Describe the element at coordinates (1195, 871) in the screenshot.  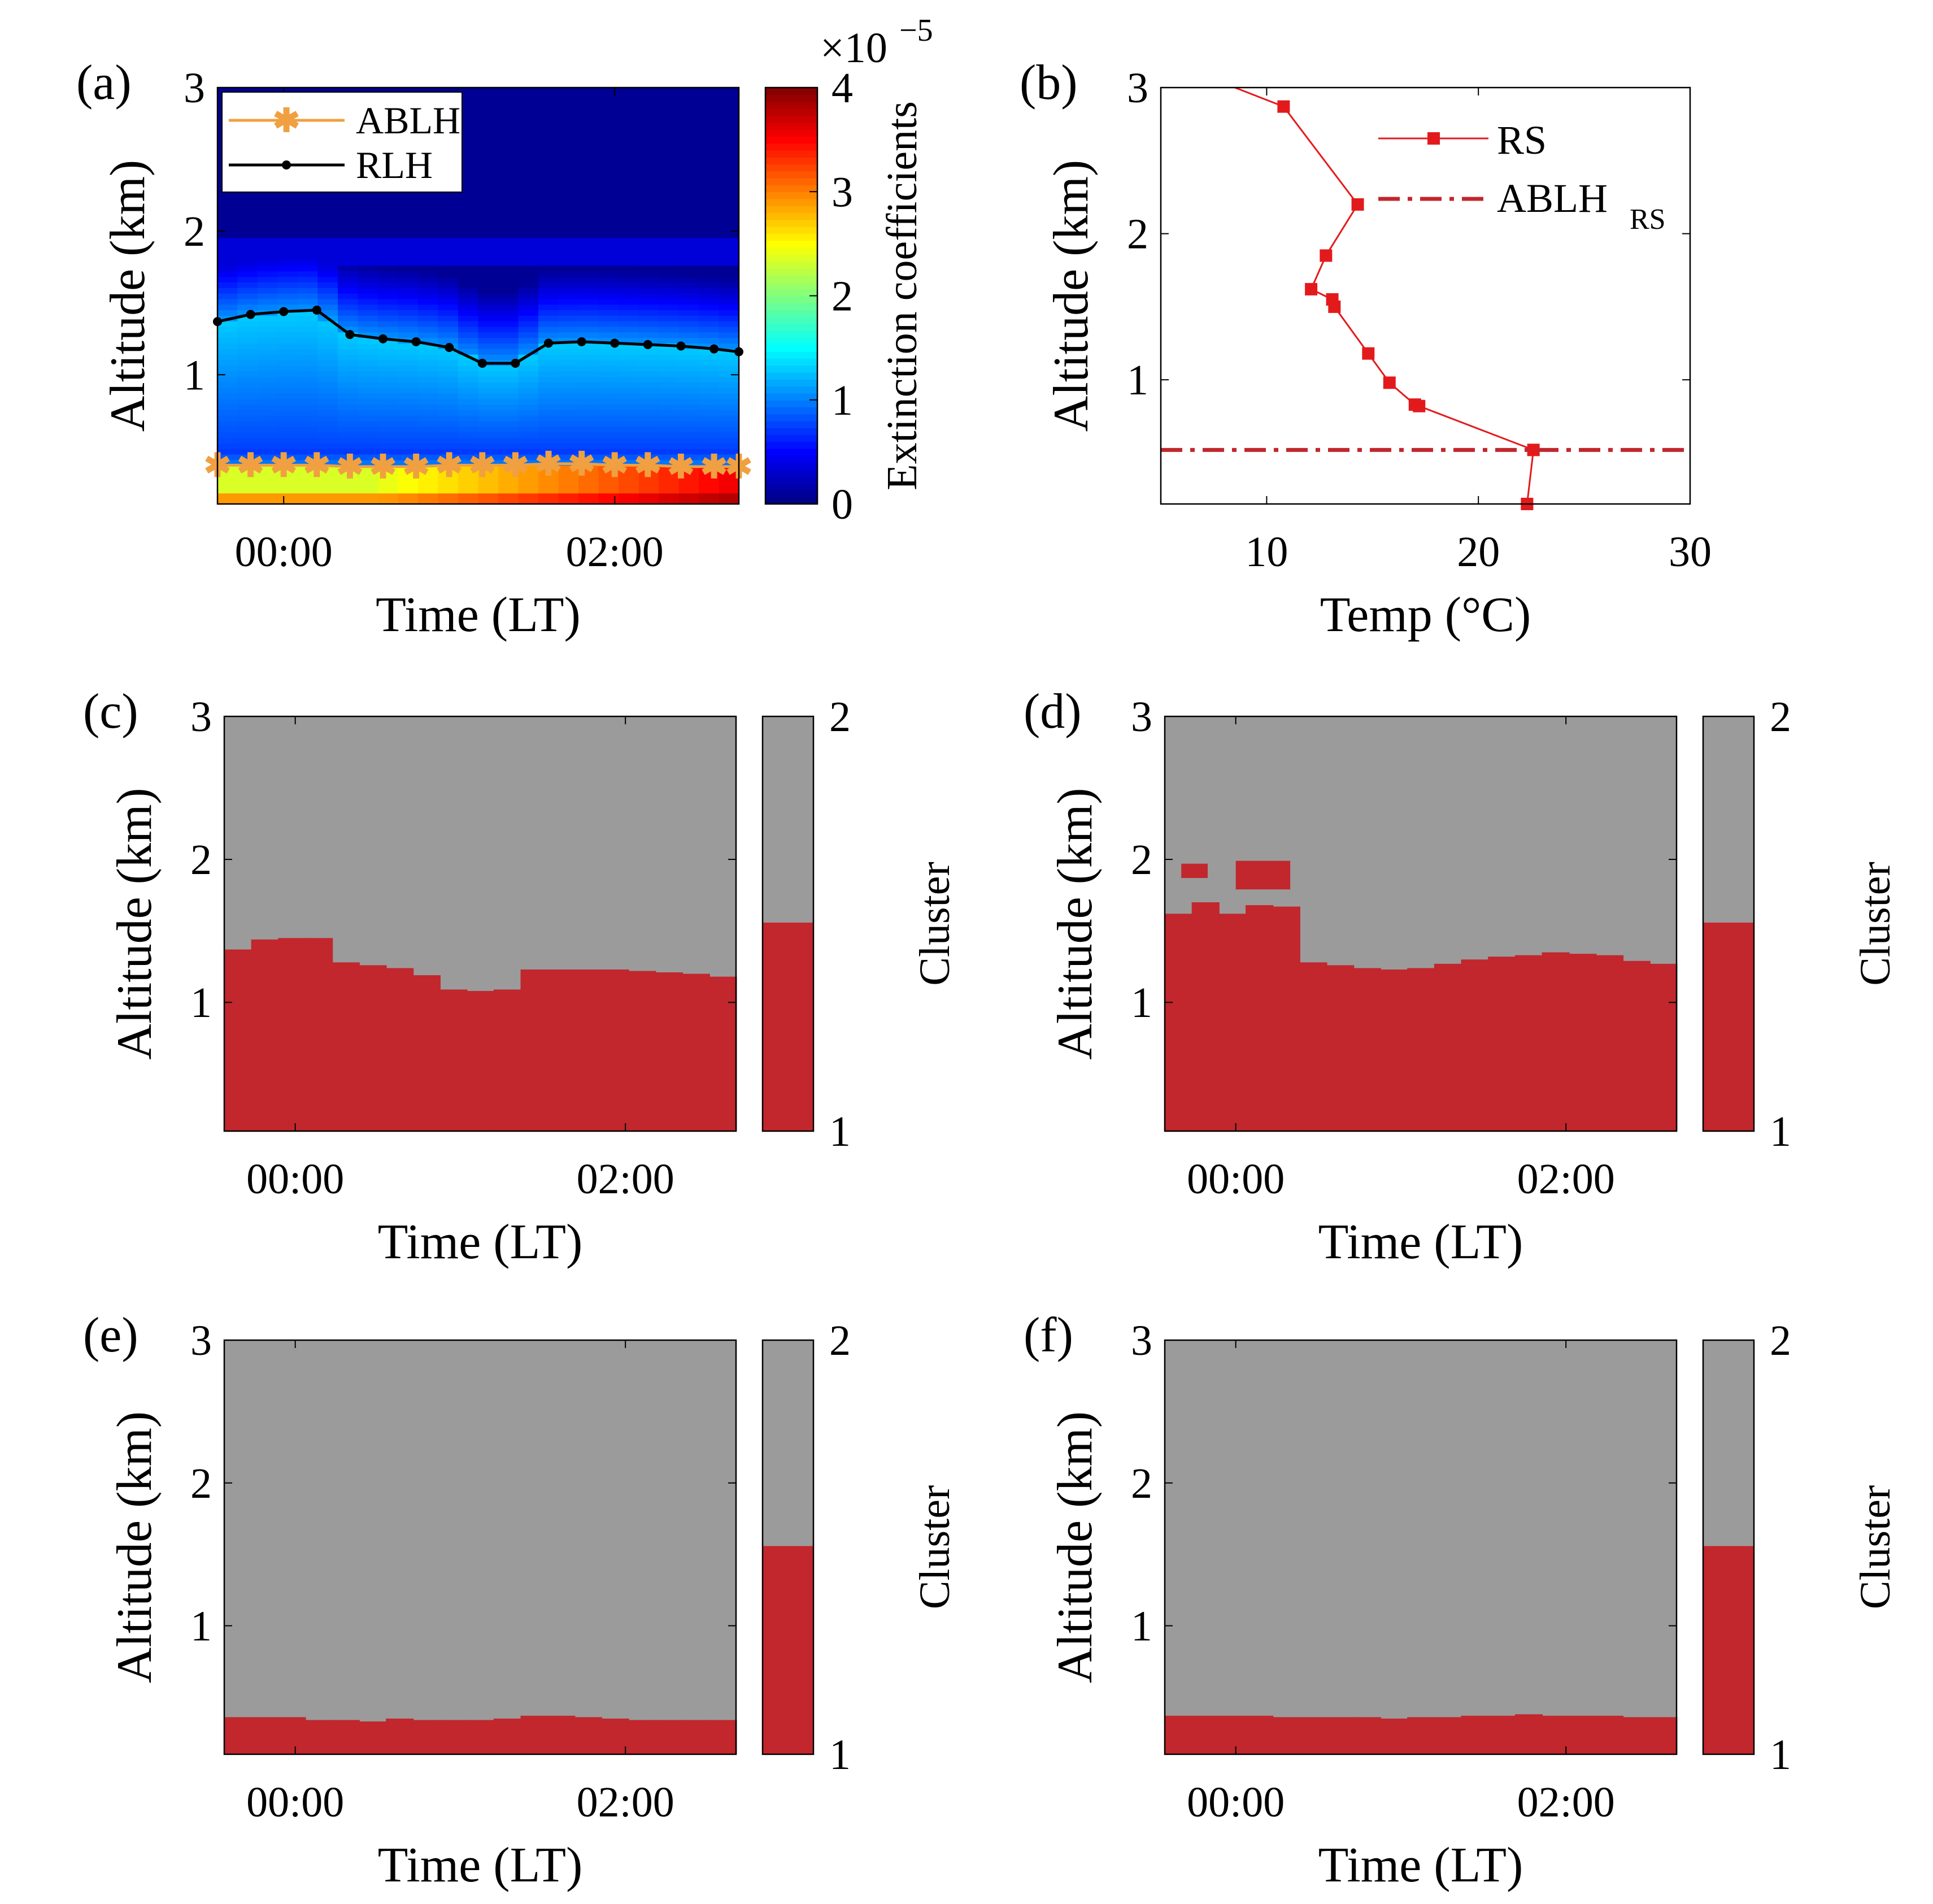
I see `cluster-1-block` at that location.